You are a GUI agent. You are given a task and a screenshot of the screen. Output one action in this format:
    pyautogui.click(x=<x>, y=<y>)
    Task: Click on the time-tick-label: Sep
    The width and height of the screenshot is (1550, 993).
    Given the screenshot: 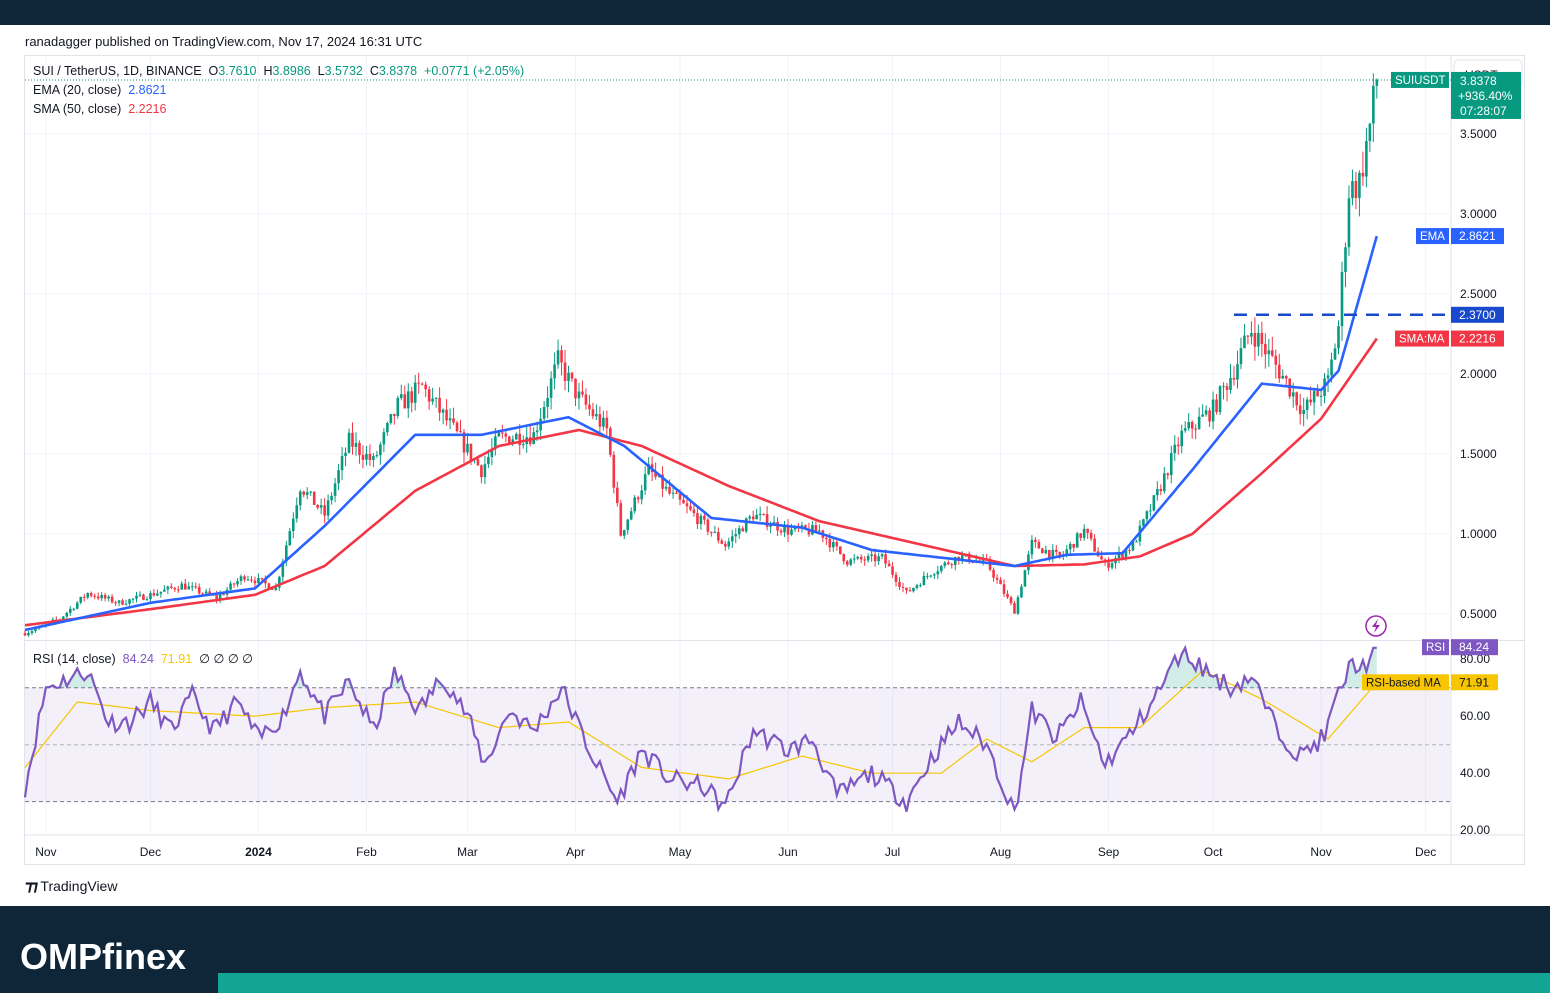 What is the action you would take?
    pyautogui.click(x=1109, y=852)
    